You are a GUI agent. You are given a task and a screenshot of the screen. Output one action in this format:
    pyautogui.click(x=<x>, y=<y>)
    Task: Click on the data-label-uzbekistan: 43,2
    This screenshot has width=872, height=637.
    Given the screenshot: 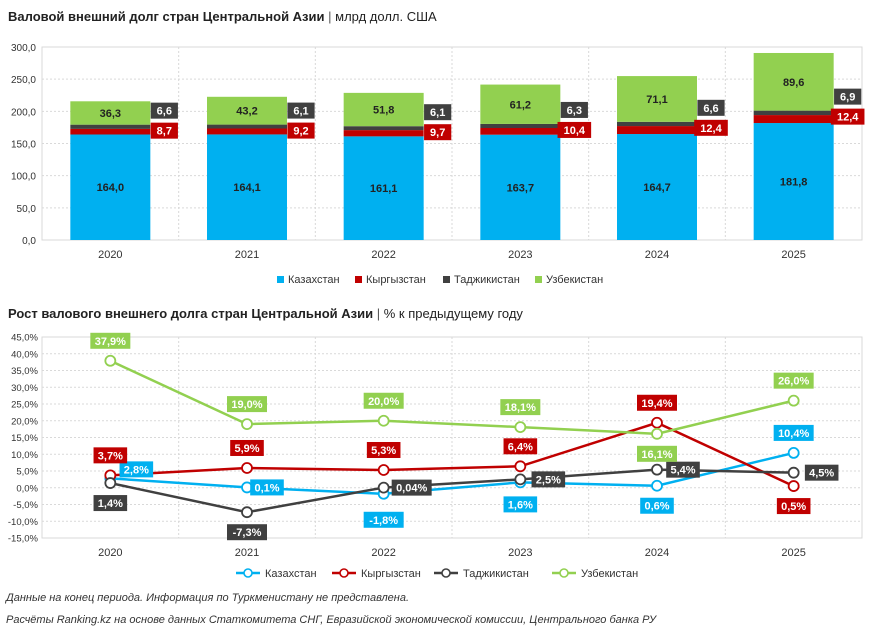 What is the action you would take?
    pyautogui.click(x=246, y=112)
    